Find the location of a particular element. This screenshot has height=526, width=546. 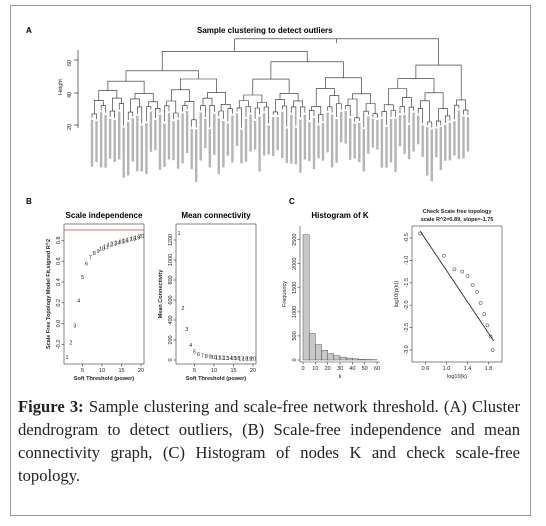

scale-independence-xlabel: Soft Threshold (power) is located at coordinates (104, 379).